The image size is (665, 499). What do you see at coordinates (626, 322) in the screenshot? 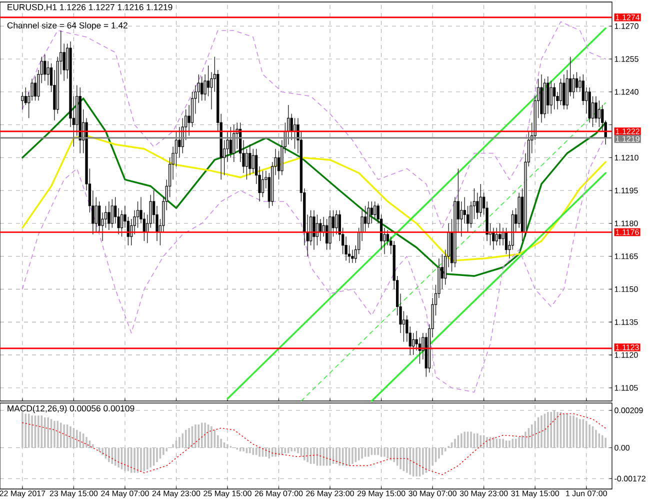
I see `y-tick-label: 1.1135` at bounding box center [626, 322].